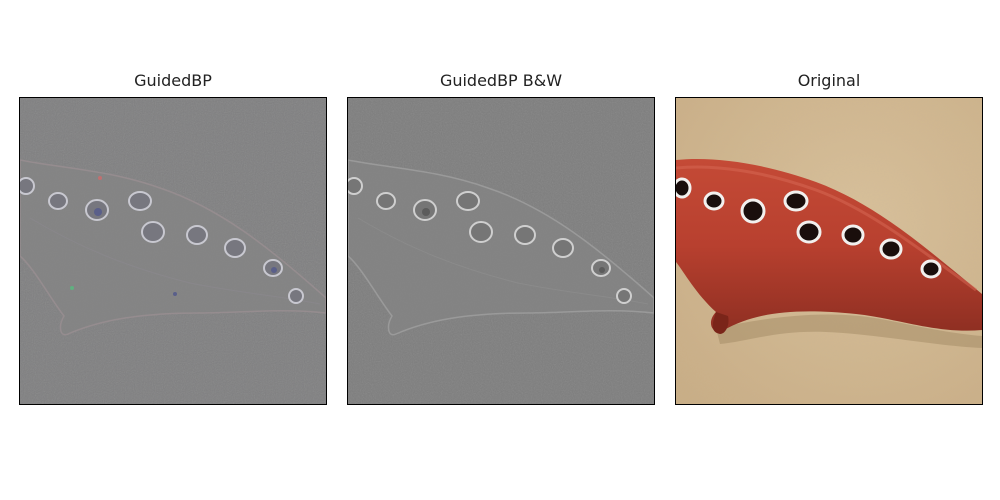  Describe the element at coordinates (173, 80) in the screenshot. I see `panel-title: GuidedBP` at that location.